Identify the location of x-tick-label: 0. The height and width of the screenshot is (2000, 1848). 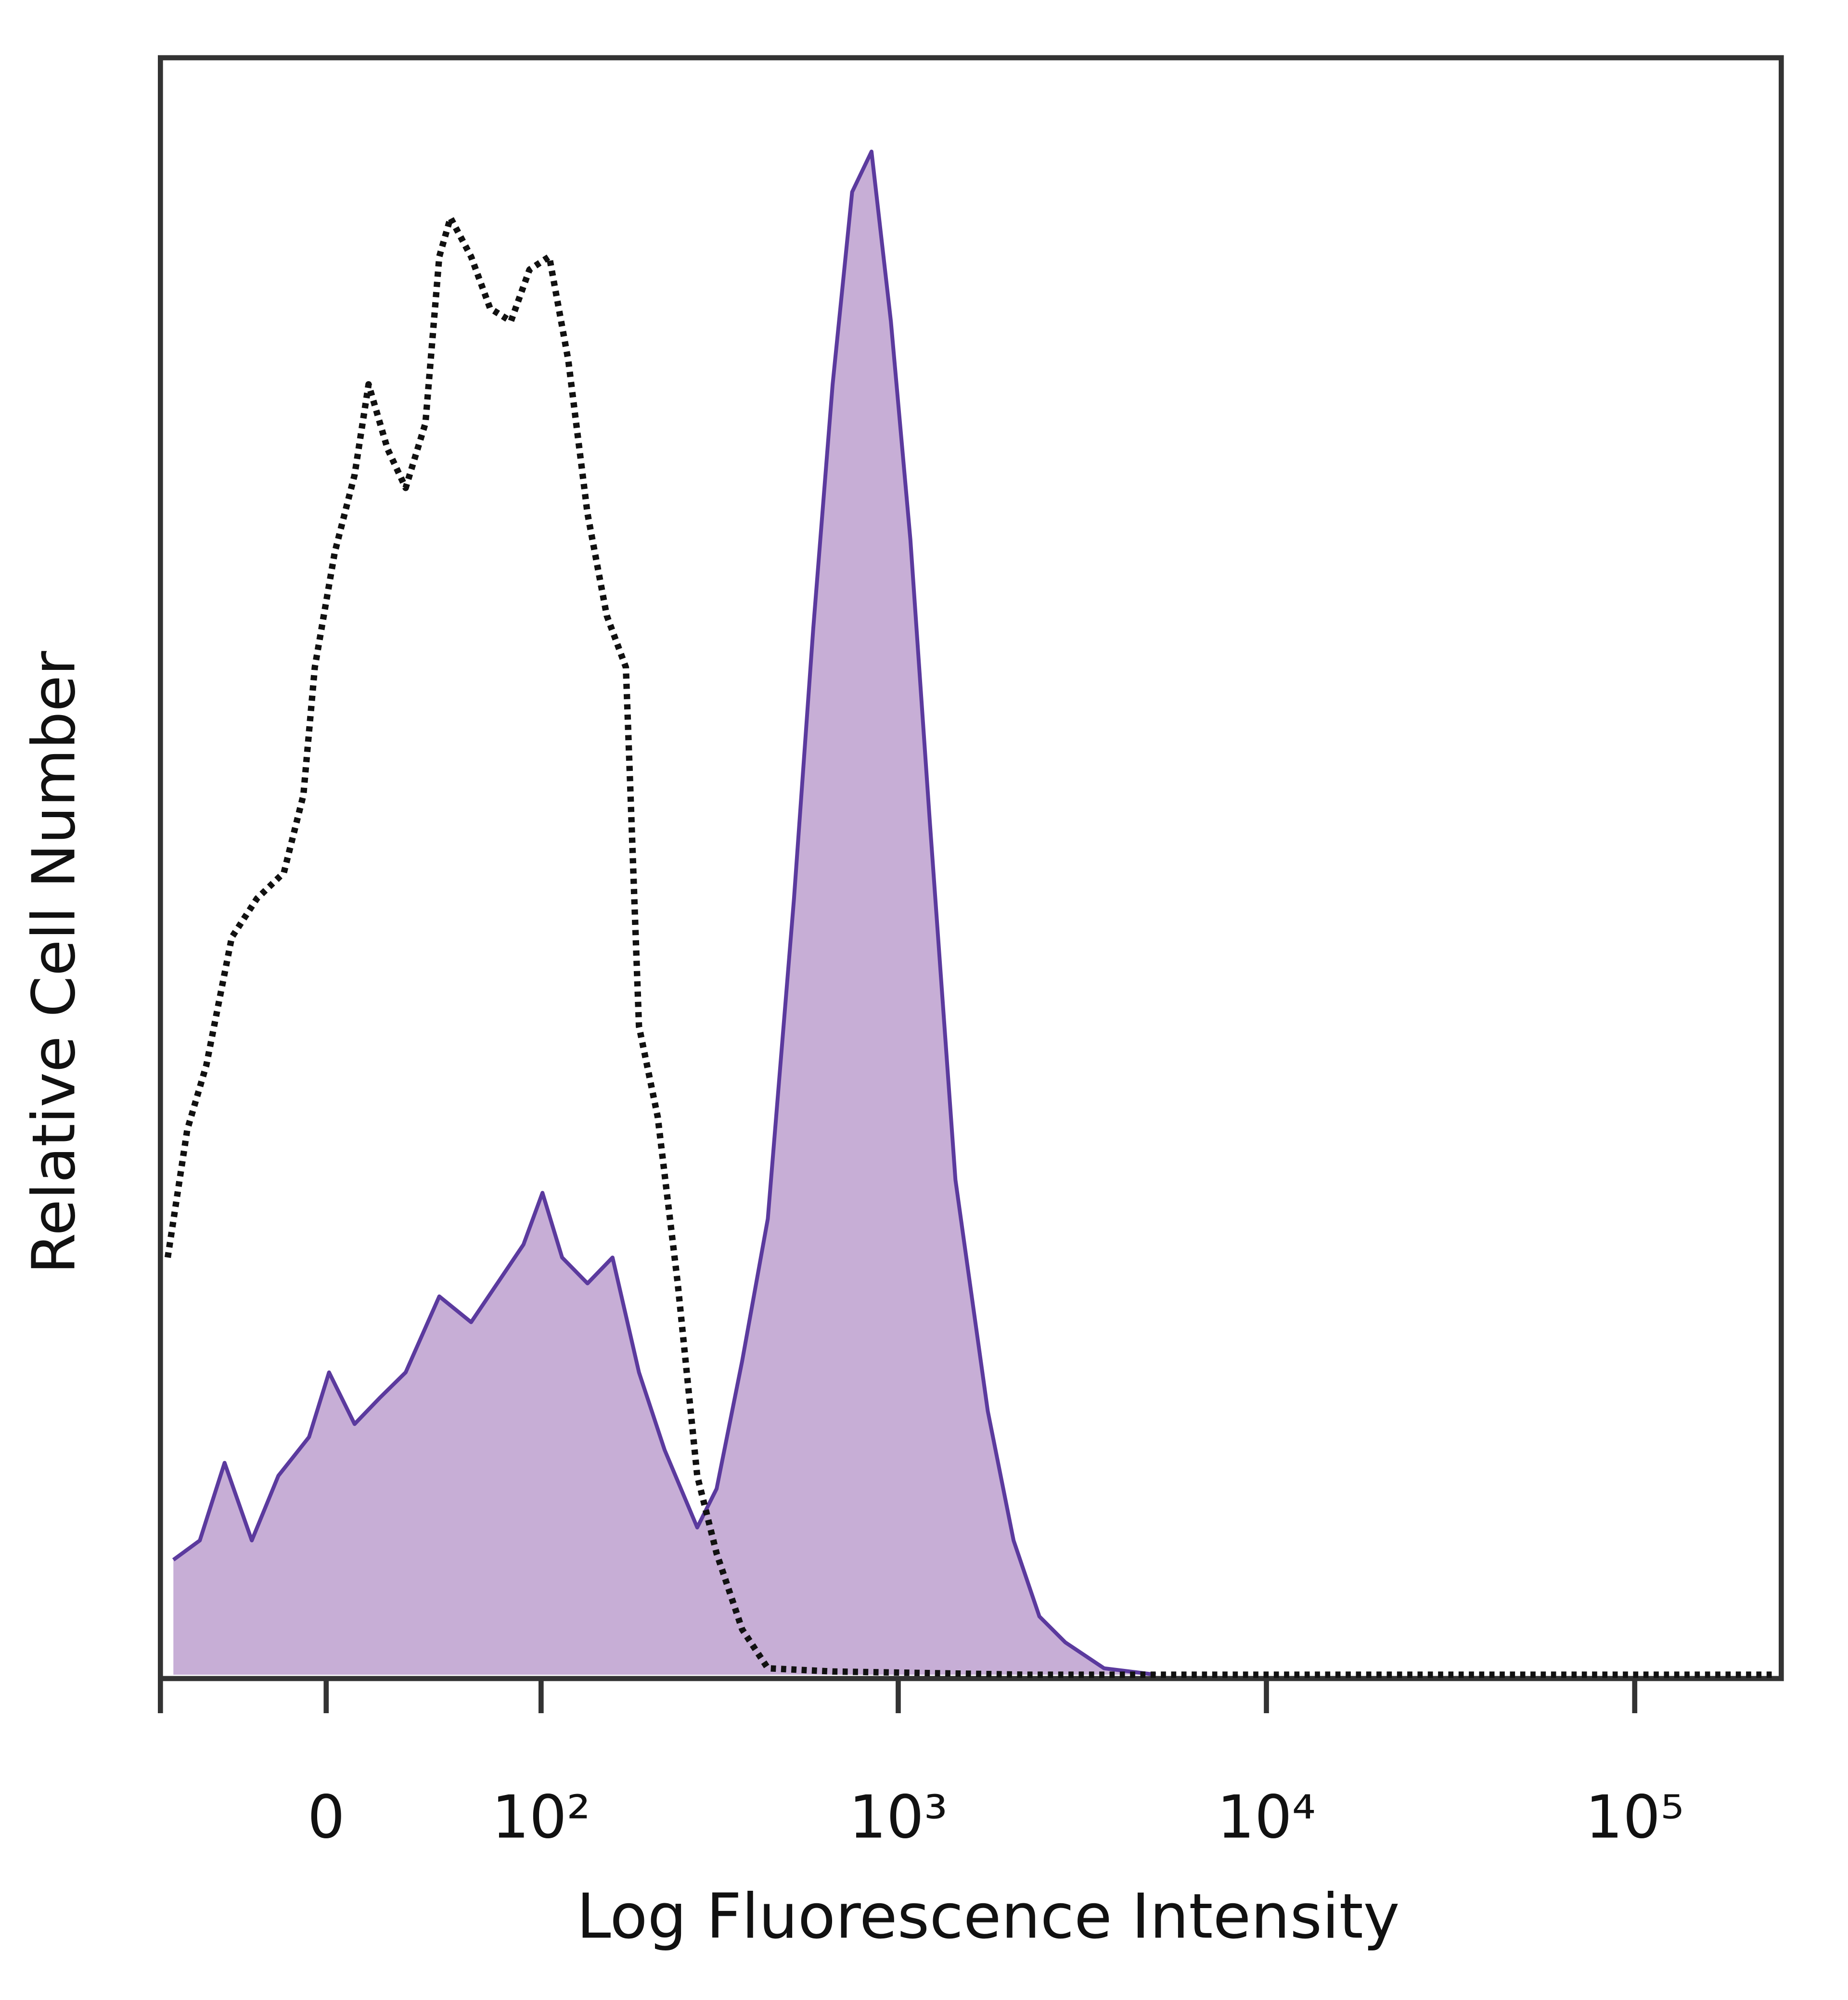
(326, 1817).